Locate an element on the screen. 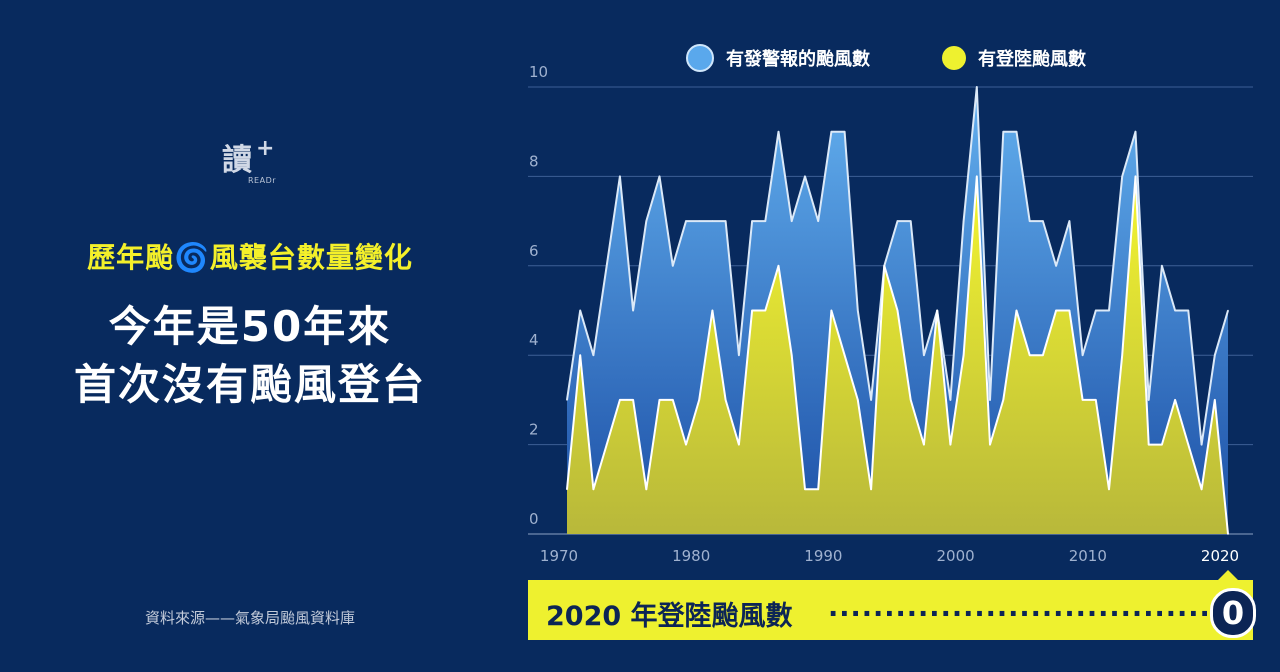  point-1-1978 is located at coordinates (672, 400).